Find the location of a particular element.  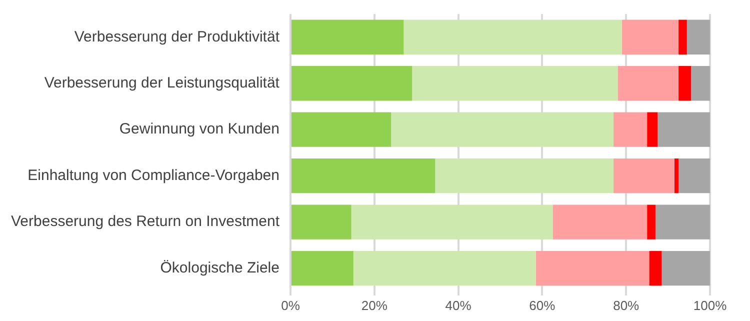

x-tick-label: 60% is located at coordinates (542, 305).